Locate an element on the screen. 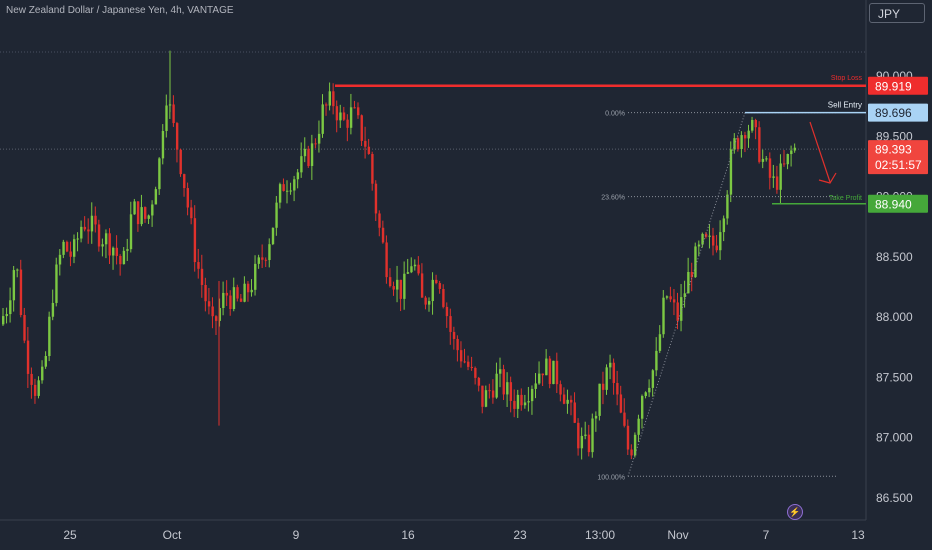 Image resolution: width=932 pixels, height=550 pixels. entry-label: Sell Entry is located at coordinates (845, 105).